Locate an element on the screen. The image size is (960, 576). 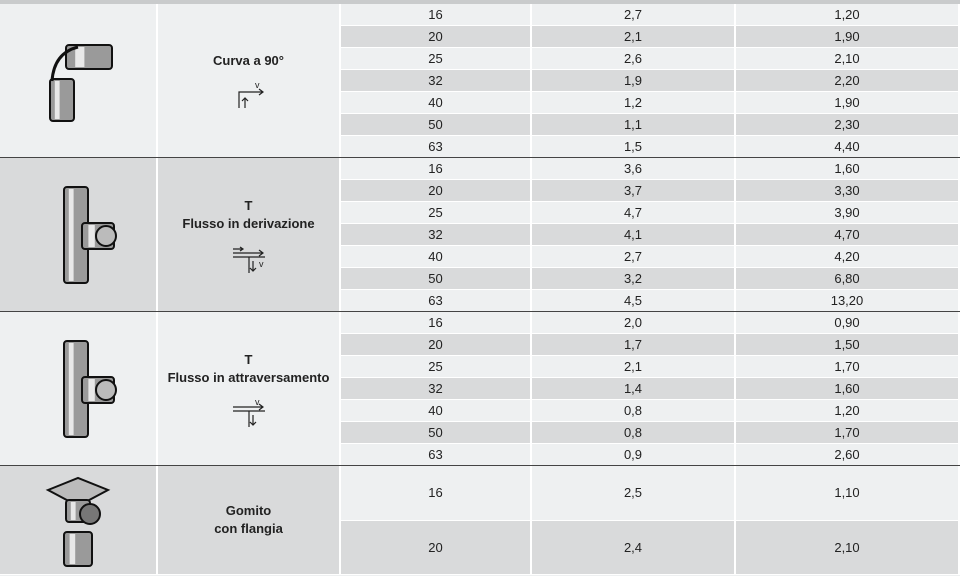
name-line: con flangia is located at coordinates (248, 528).